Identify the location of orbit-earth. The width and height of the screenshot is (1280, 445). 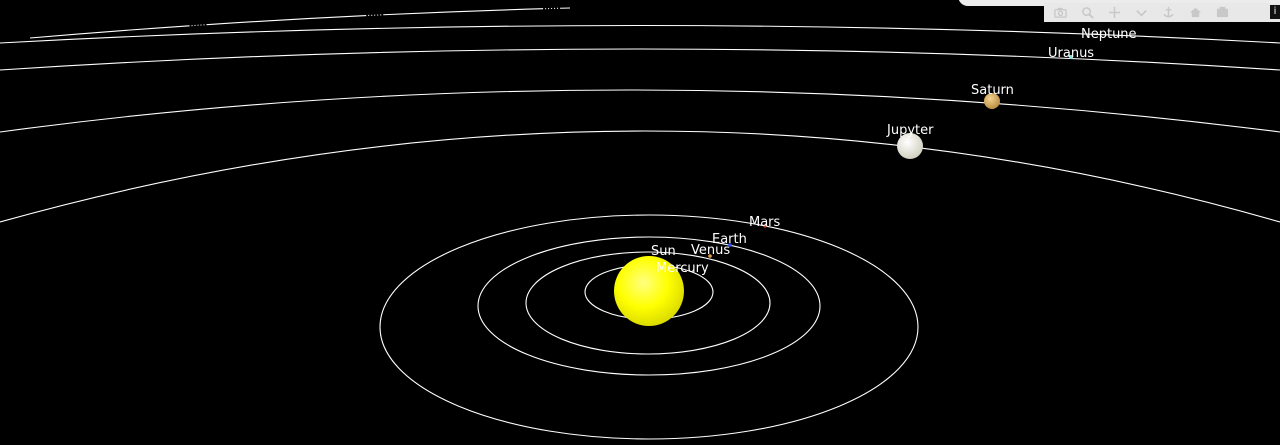
(649, 306).